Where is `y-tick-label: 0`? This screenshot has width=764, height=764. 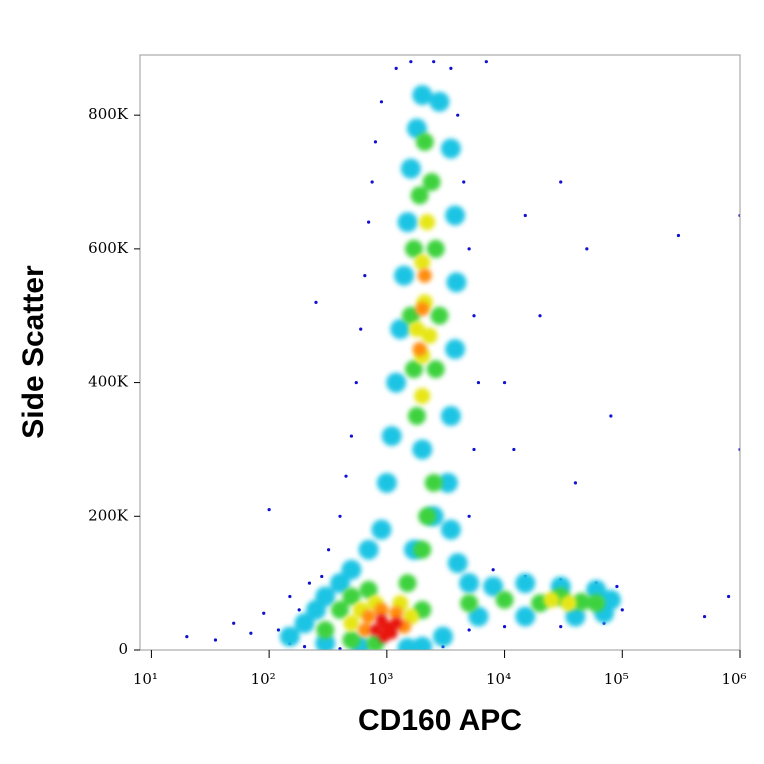 y-tick-label: 0 is located at coordinates (123, 649).